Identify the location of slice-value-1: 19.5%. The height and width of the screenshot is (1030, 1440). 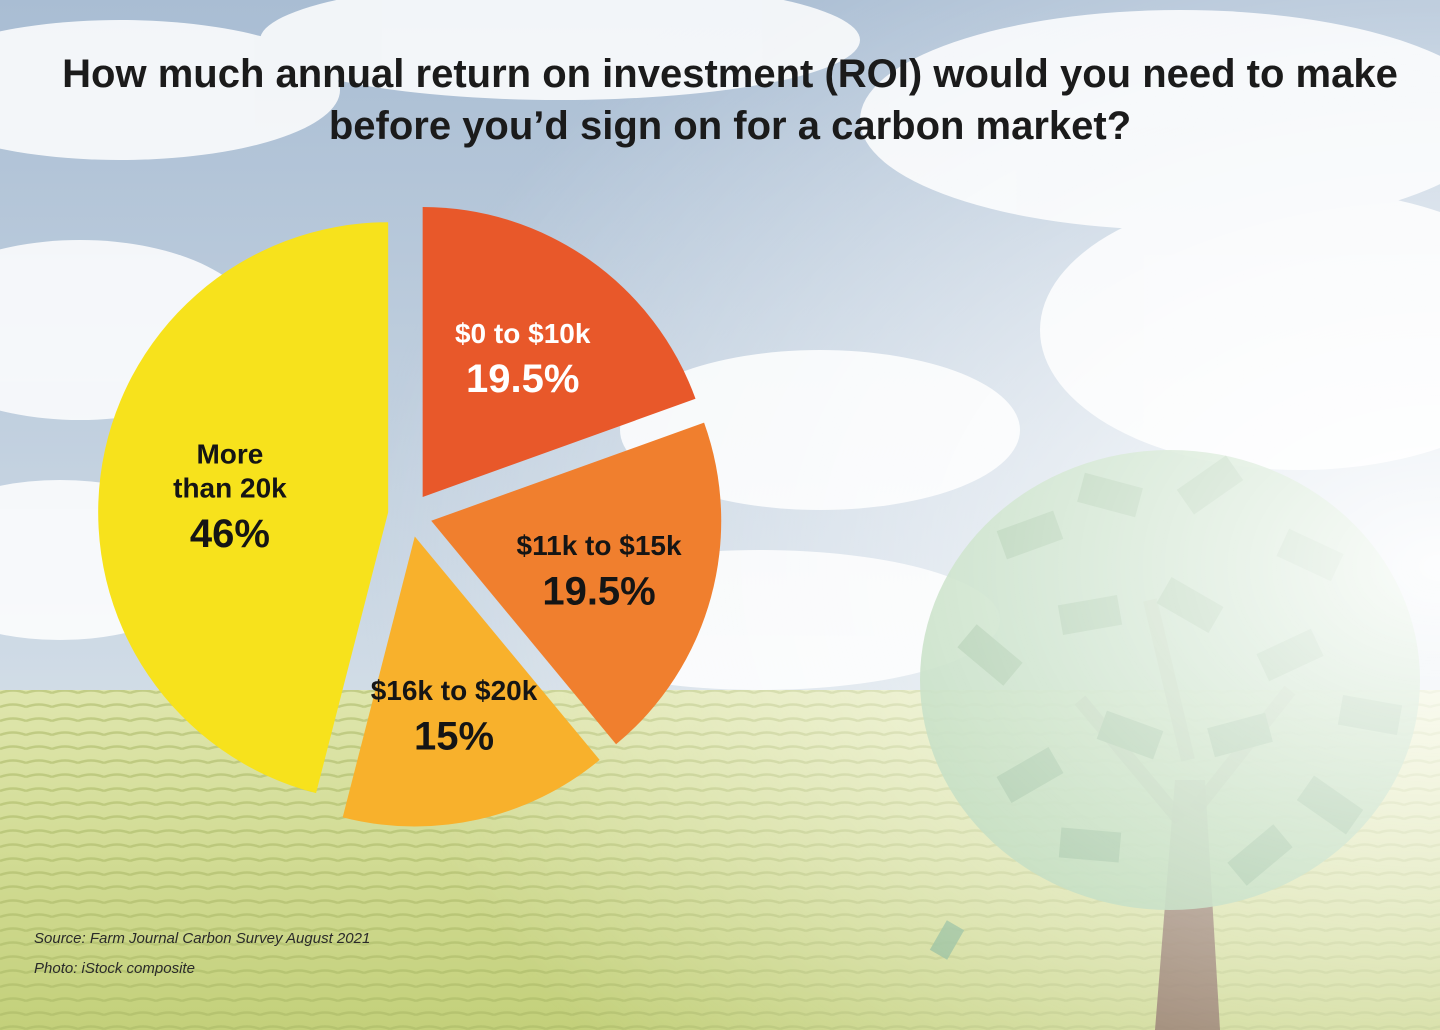
(522, 379).